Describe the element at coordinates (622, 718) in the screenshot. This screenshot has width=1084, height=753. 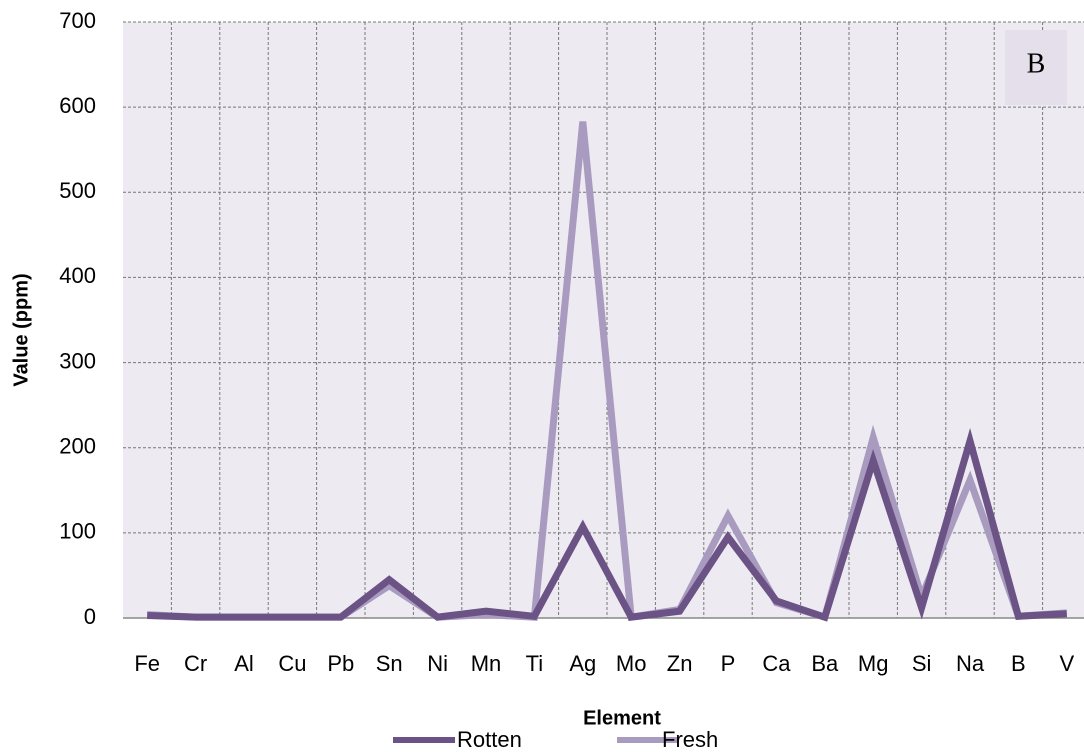
I see `x-axis-label: Element` at that location.